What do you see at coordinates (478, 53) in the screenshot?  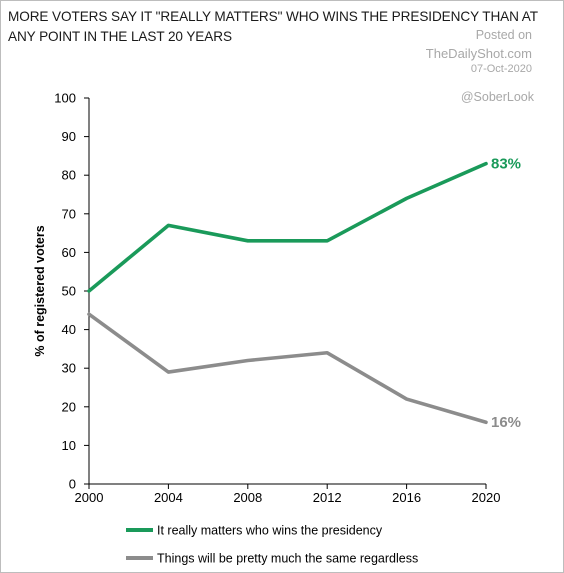 I see `watermark-site: TheDailyShot.com` at bounding box center [478, 53].